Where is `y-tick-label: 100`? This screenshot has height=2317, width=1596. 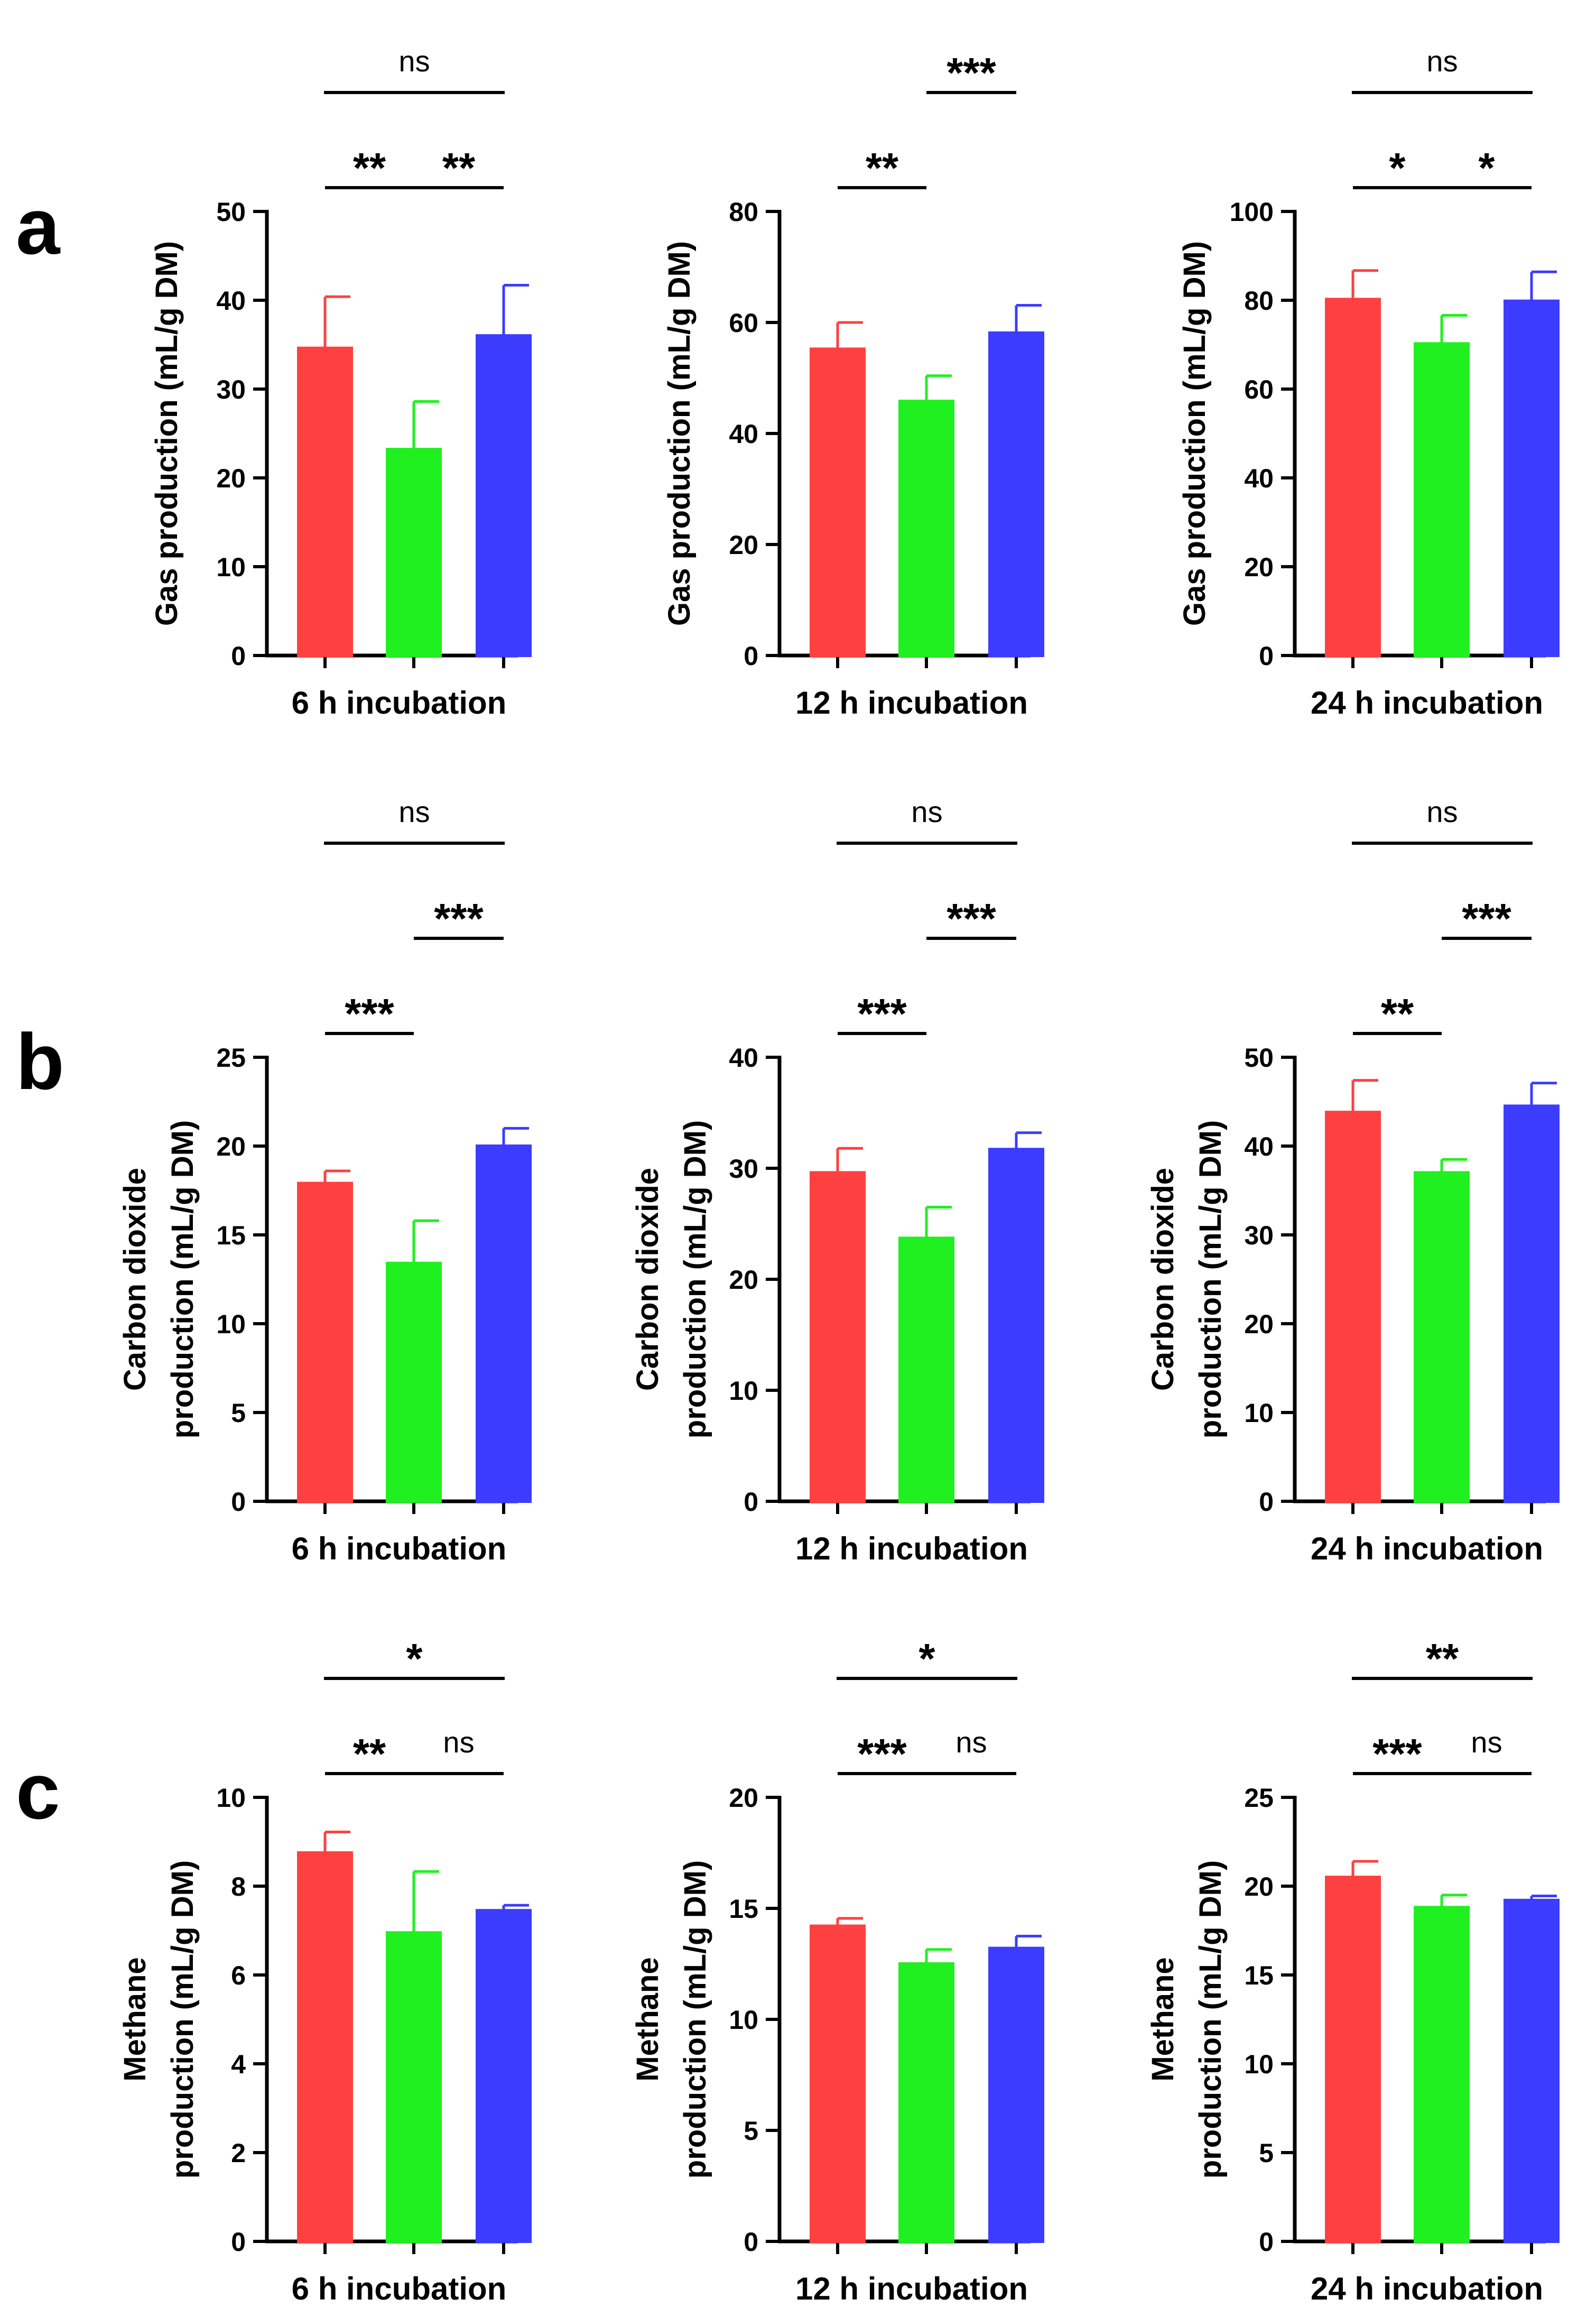
y-tick-label: 100 is located at coordinates (1252, 212).